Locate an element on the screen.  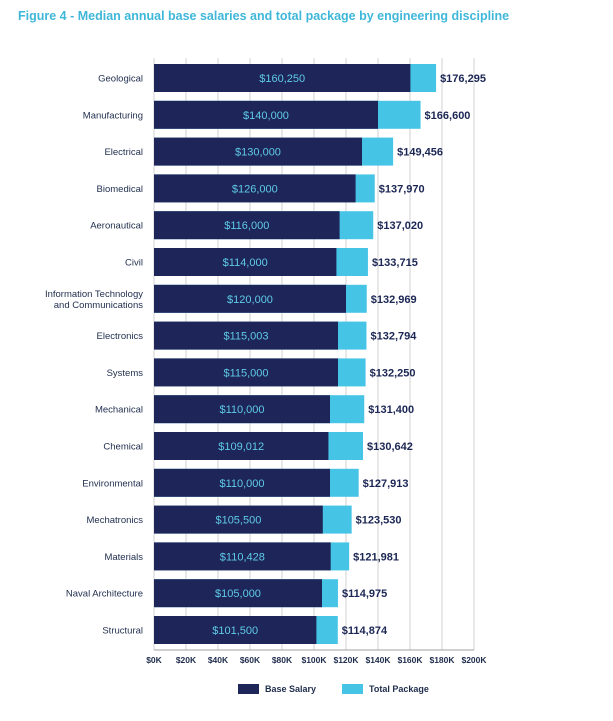
base-salary-value-label: $114,000 is located at coordinates (245, 263).